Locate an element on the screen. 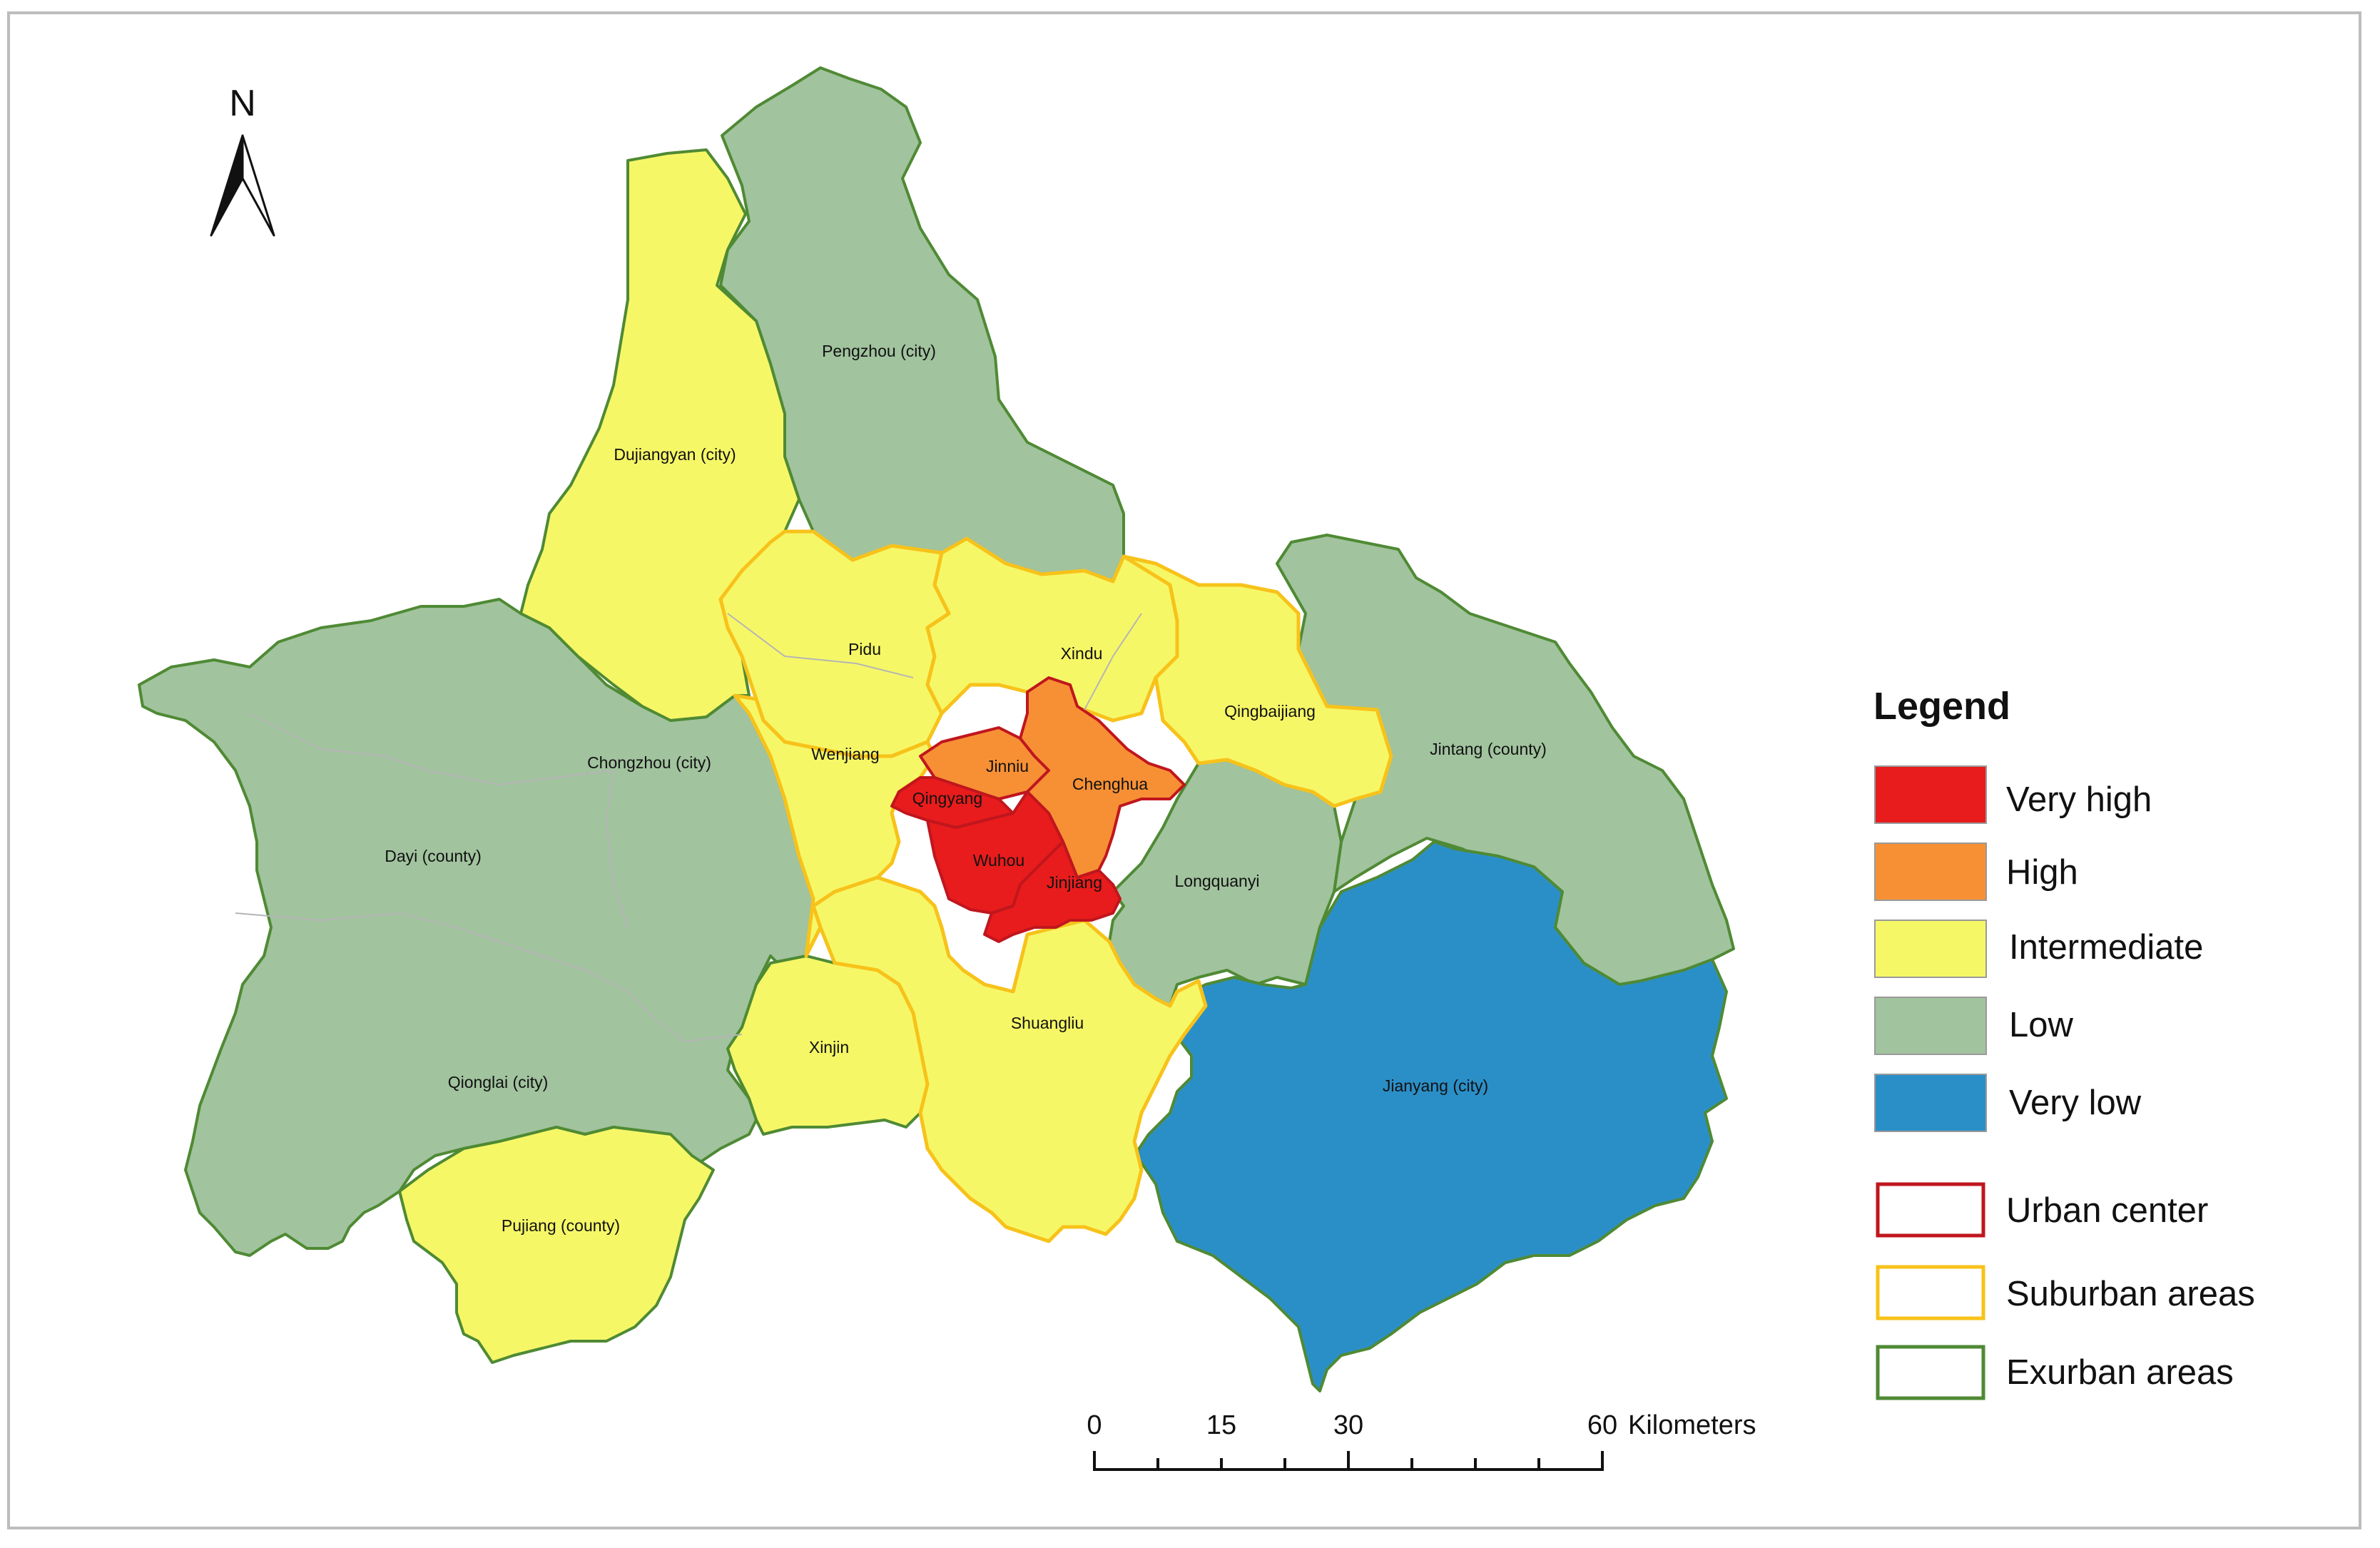 This screenshot has width=2380, height=1548. scale-tick-30: 30 is located at coordinates (1348, 1425).